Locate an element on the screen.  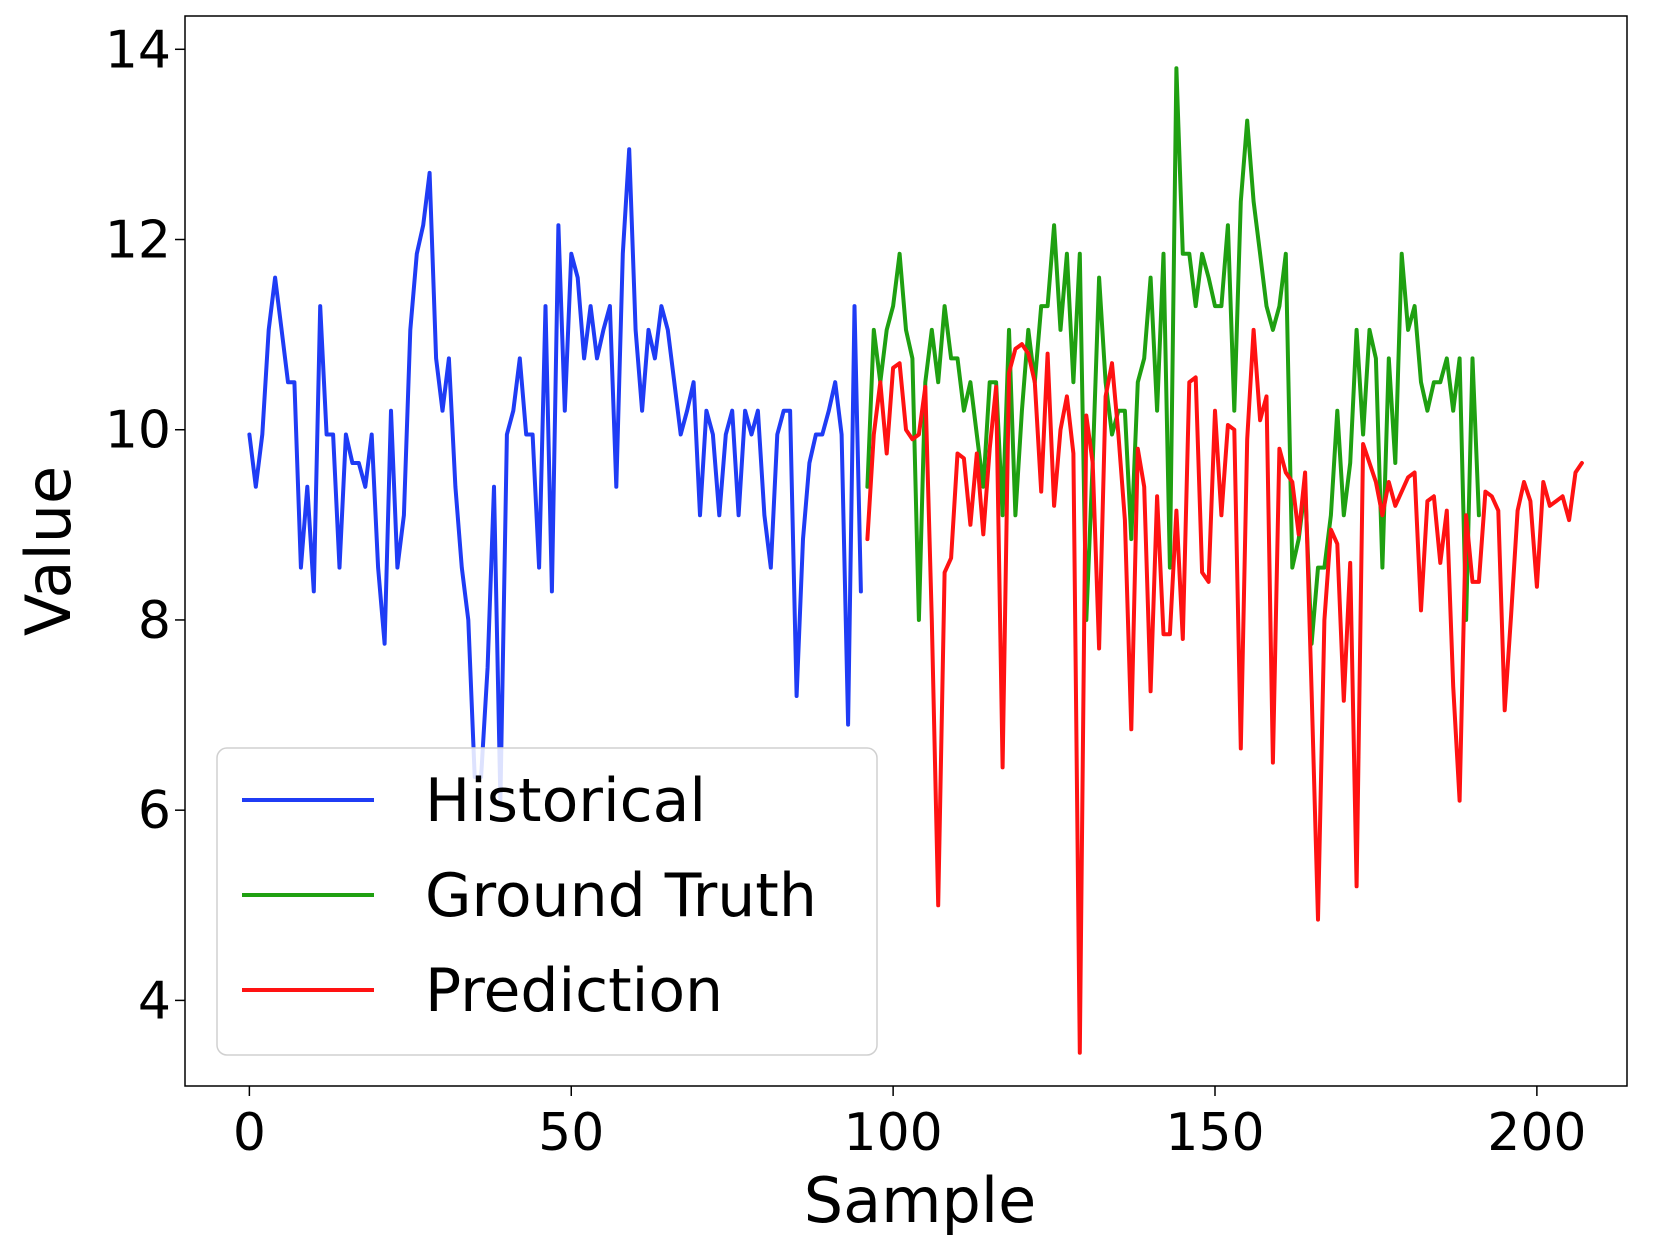
y-axis-label: Value is located at coordinates (48, 551).